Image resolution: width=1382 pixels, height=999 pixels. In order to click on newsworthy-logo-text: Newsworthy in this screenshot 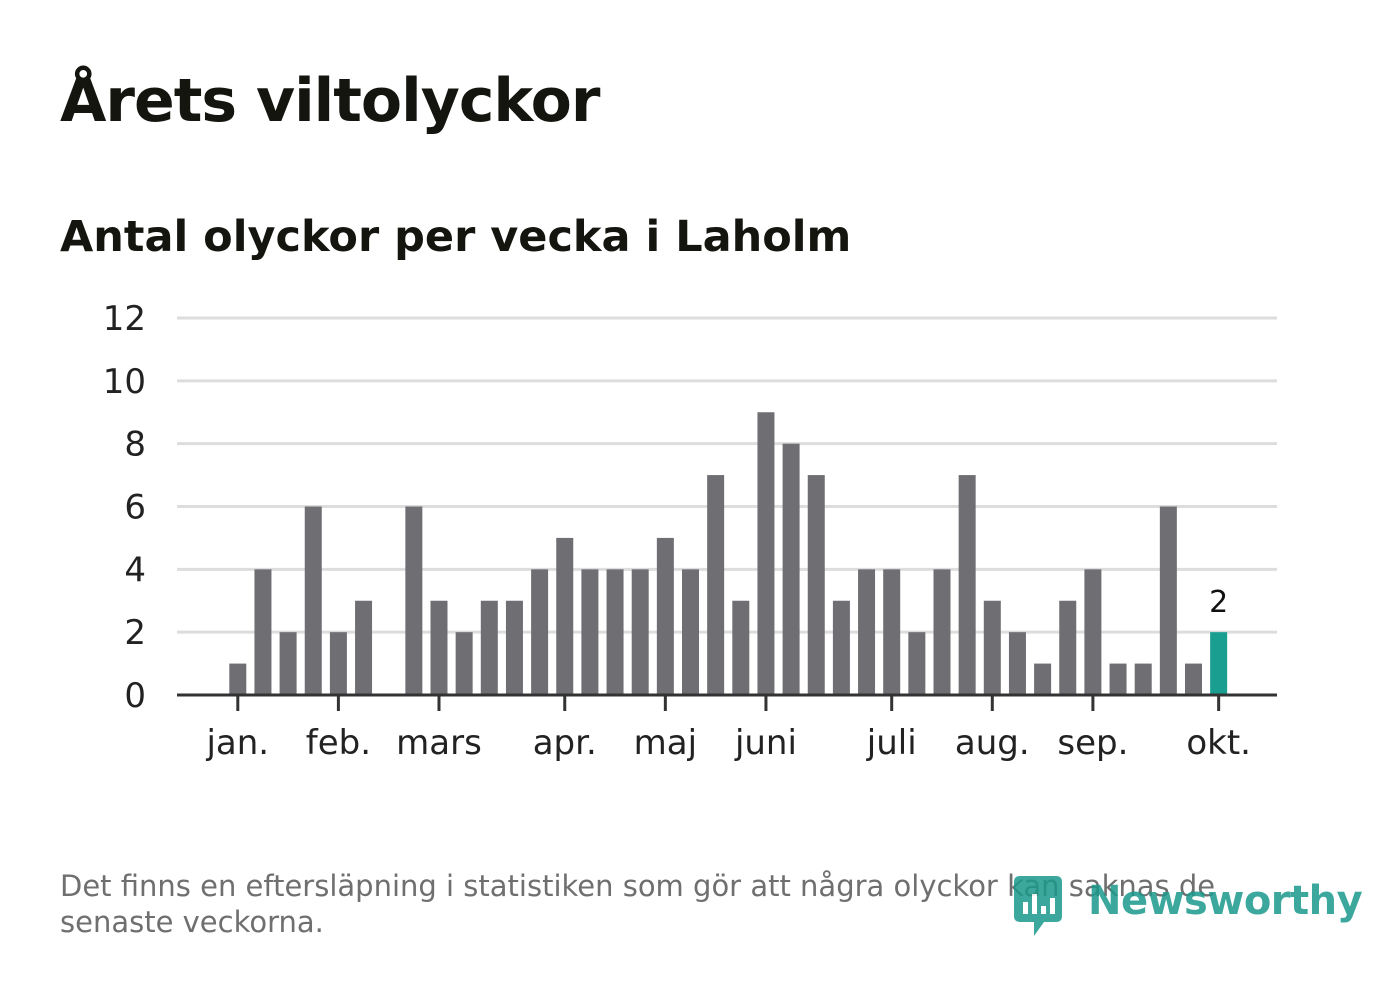, I will do `click(1225, 901)`.